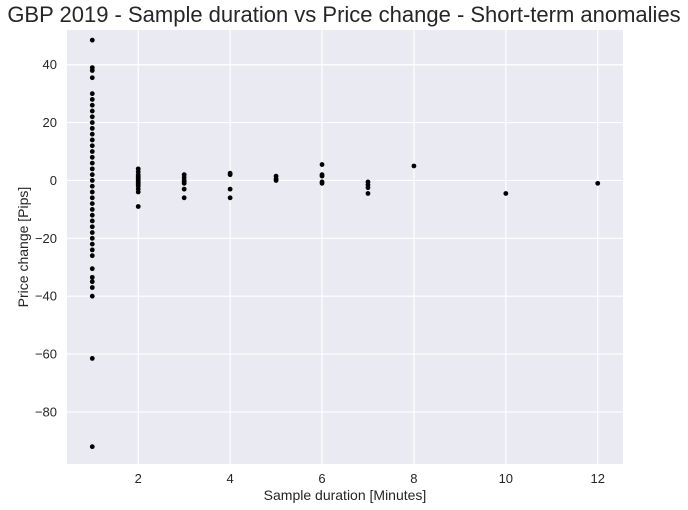 The height and width of the screenshot is (510, 688). What do you see at coordinates (50, 122) in the screenshot?
I see `y-tick-label: 20` at bounding box center [50, 122].